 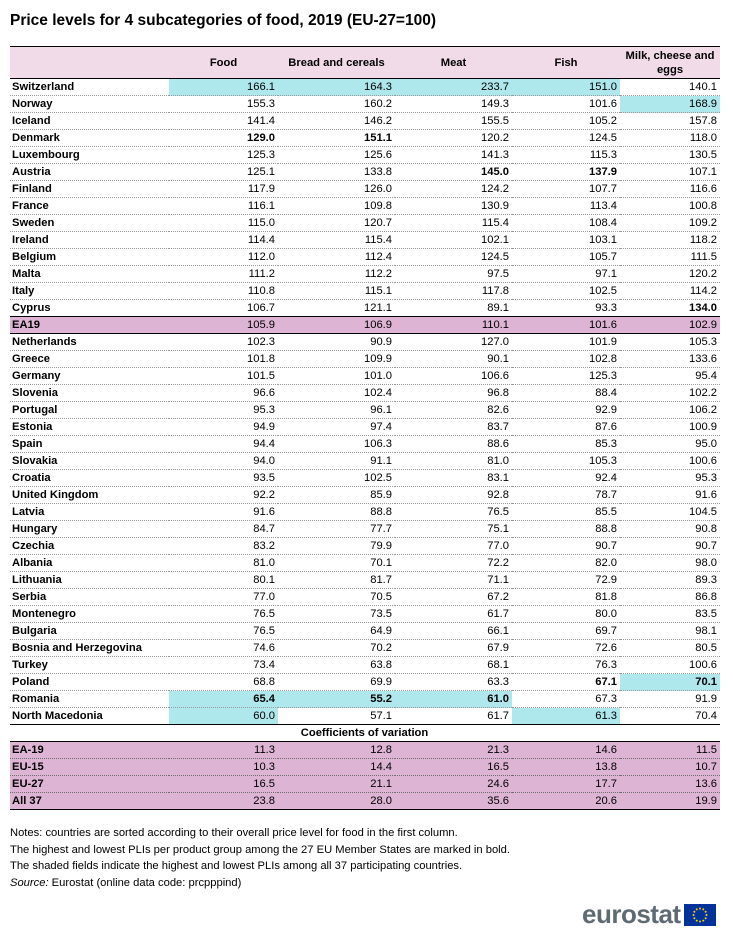 I want to click on table-cell: 81.0, so click(x=453, y=461).